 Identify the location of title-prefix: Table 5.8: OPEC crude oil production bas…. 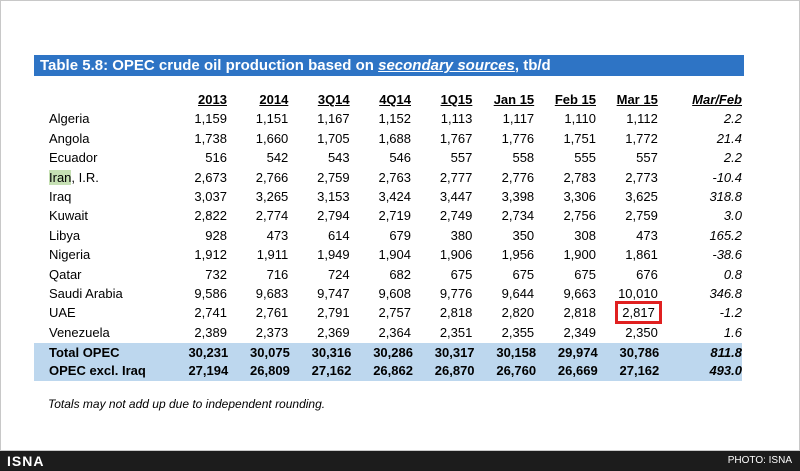
(209, 65).